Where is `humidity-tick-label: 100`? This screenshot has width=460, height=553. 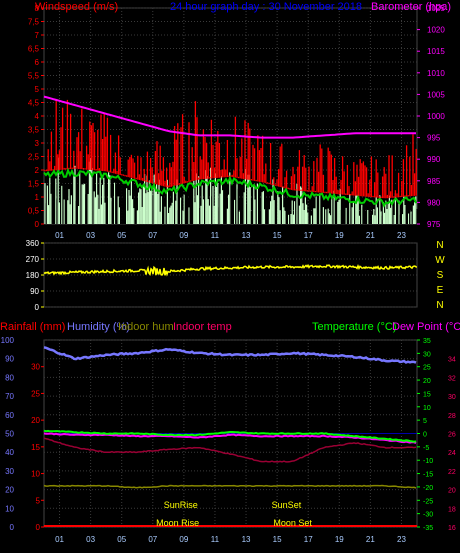
humidity-tick-label: 100 is located at coordinates (8, 340).